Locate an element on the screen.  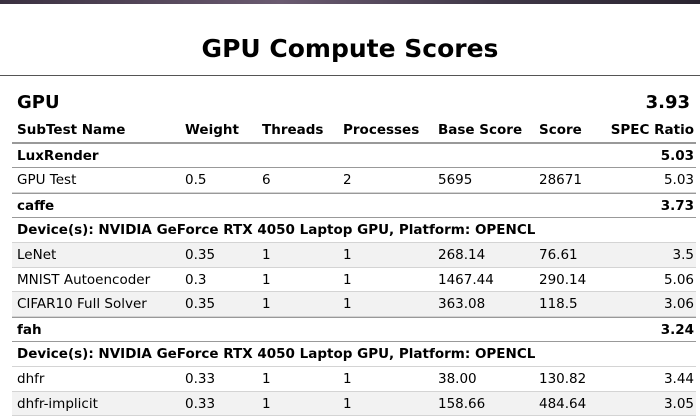
title-rule is located at coordinates (350, 75).